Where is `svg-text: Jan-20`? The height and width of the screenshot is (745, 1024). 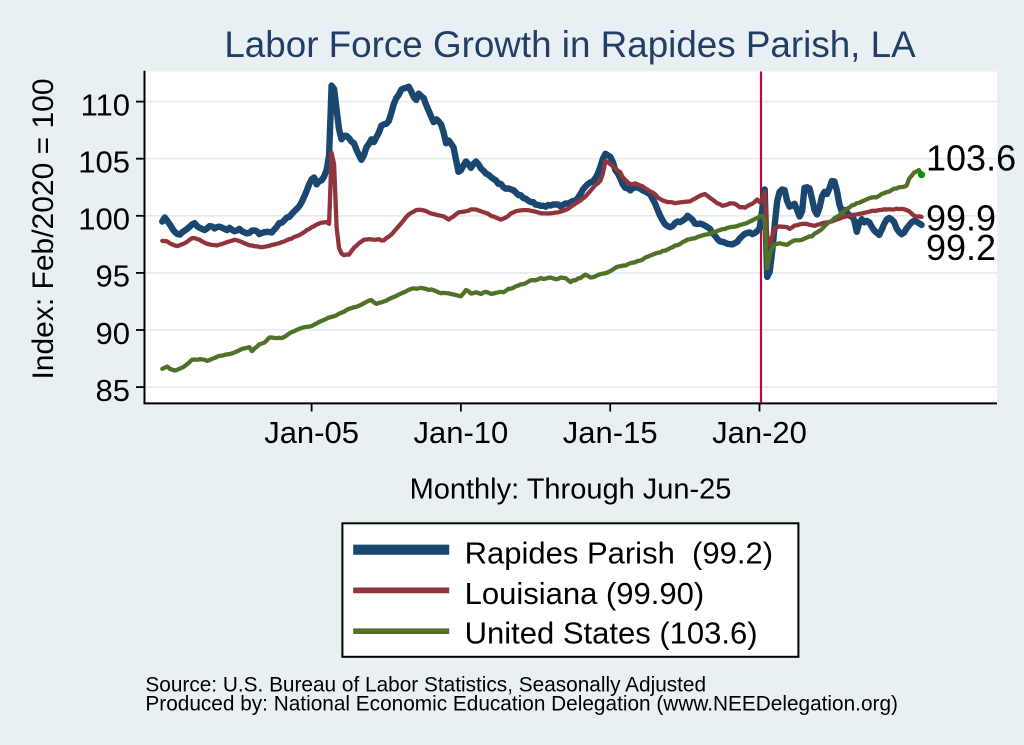
svg-text: Jan-20 is located at coordinates (759, 432).